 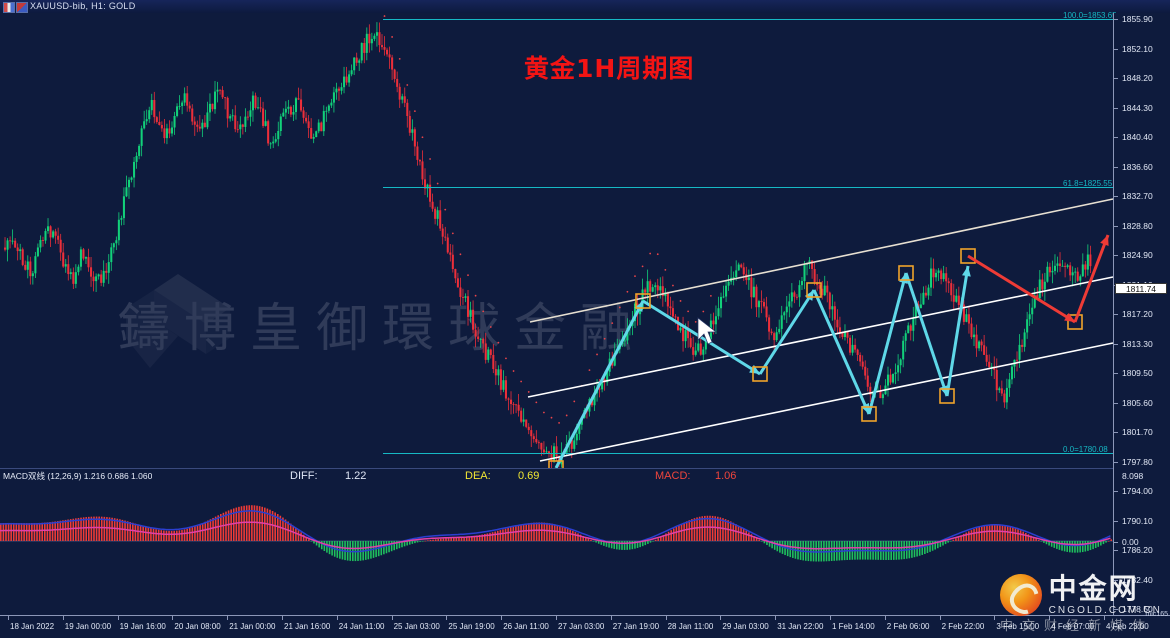 I want to click on macd-dea-label: DEA:, so click(x=478, y=476).